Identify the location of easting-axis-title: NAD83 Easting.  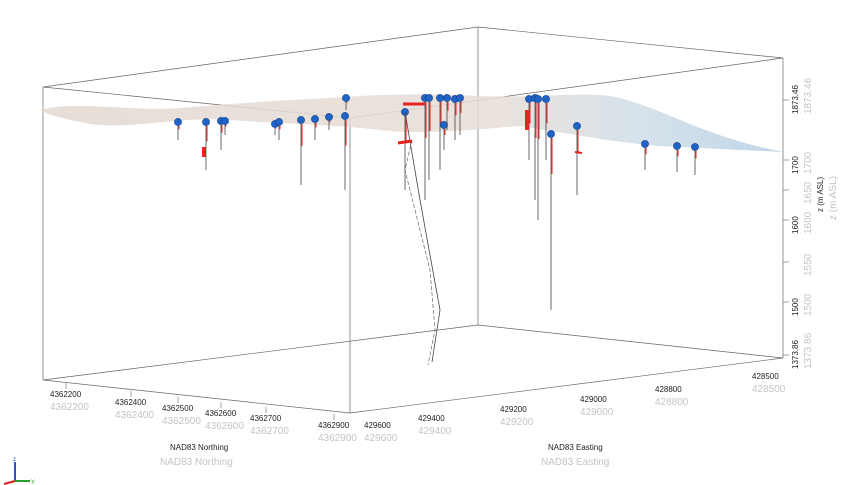
(575, 447).